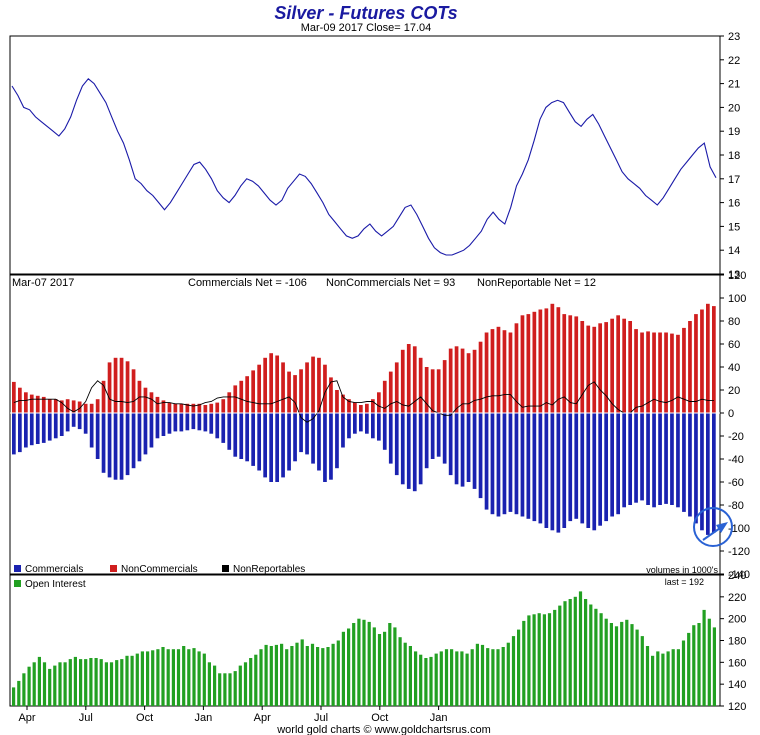 The height and width of the screenshot is (735, 760). Describe the element at coordinates (262, 718) in the screenshot. I see `x-tick-label: Apr` at that location.